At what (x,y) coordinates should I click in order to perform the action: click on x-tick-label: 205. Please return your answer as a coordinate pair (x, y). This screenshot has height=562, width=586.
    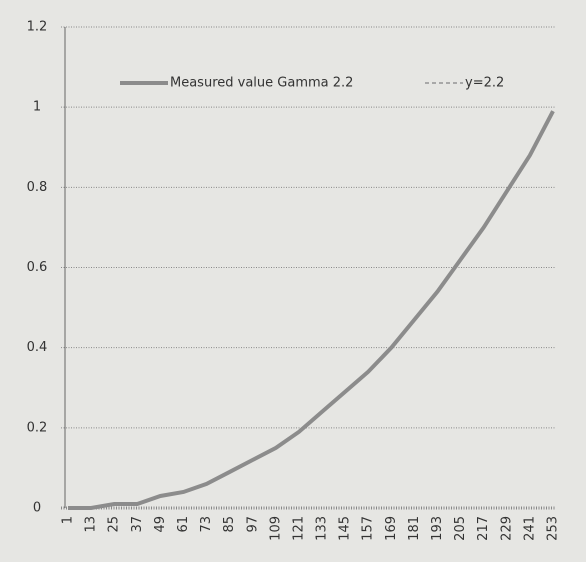
    Looking at the image, I should click on (460, 528).